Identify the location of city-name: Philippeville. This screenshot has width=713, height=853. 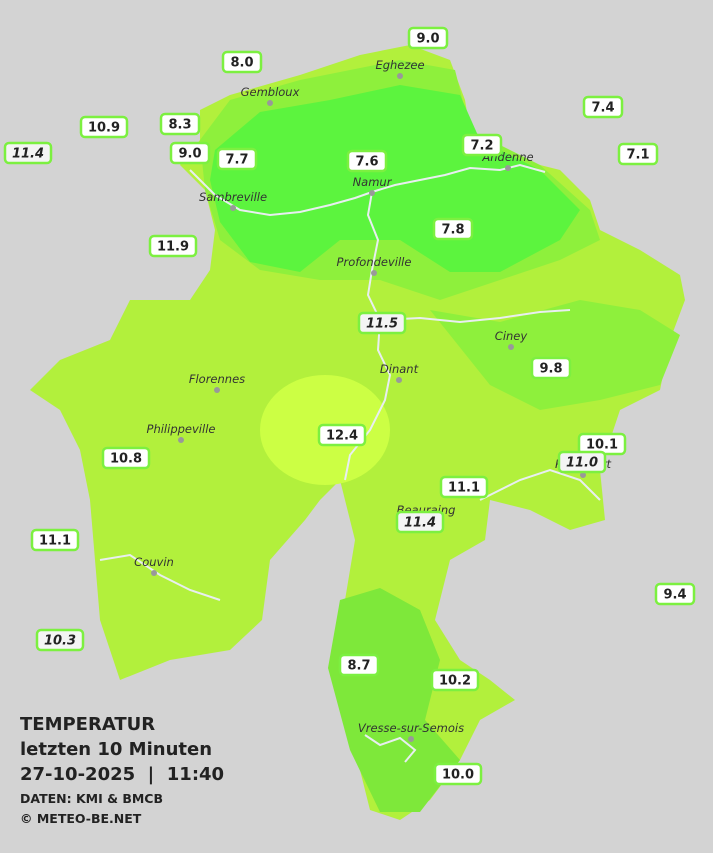
(181, 429).